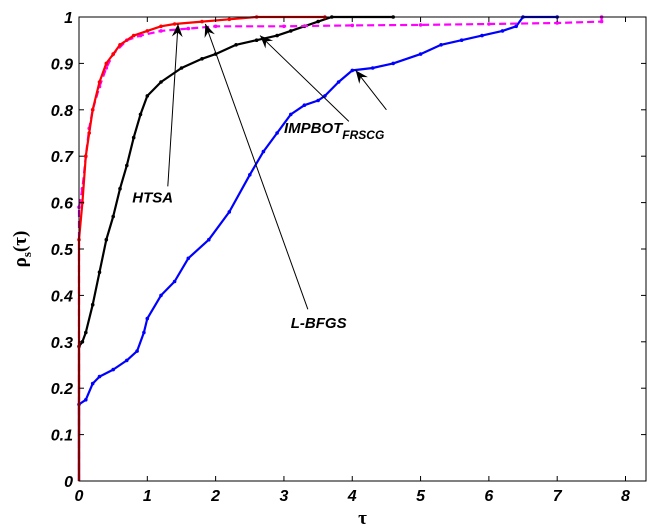 The width and height of the screenshot is (656, 528). What do you see at coordinates (62, 111) in the screenshot?
I see `y-tick-label: 0.8` at bounding box center [62, 111].